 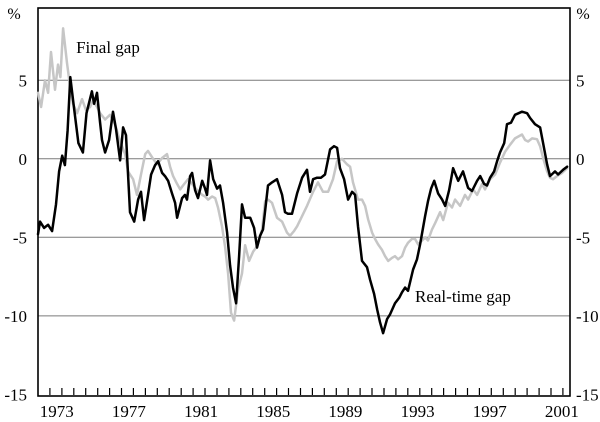 What do you see at coordinates (587, 316) in the screenshot?
I see `y-tick-label-right--10: -10` at bounding box center [587, 316].